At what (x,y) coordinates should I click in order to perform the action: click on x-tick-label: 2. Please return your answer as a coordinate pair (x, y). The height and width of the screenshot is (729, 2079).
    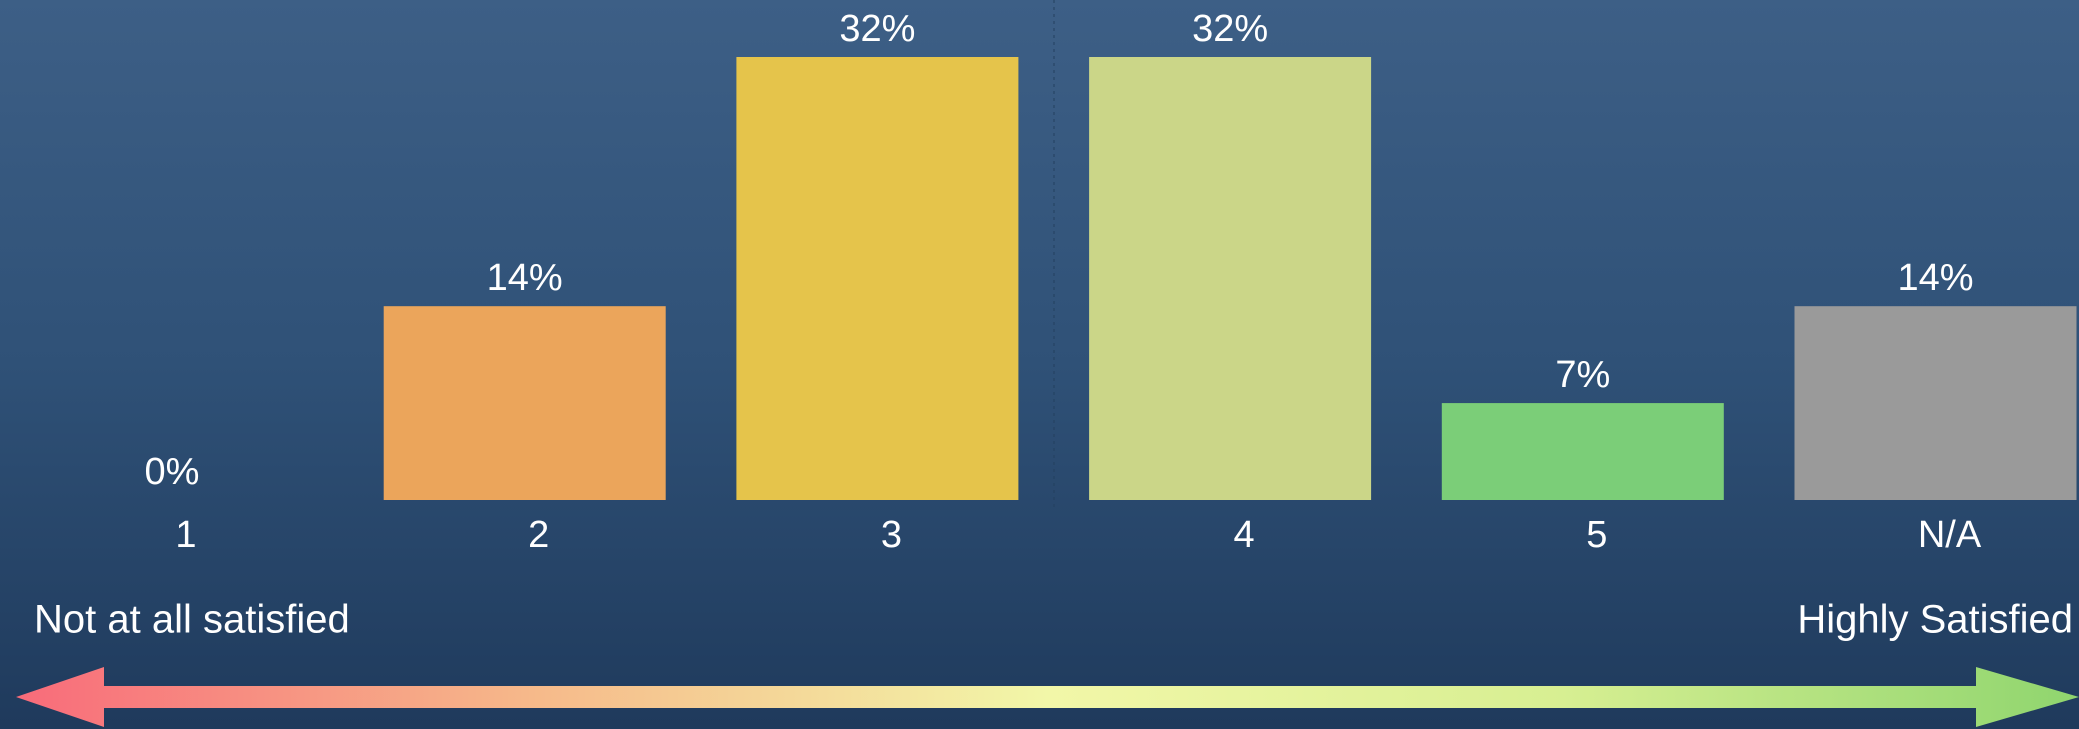
    Looking at the image, I should click on (538, 535).